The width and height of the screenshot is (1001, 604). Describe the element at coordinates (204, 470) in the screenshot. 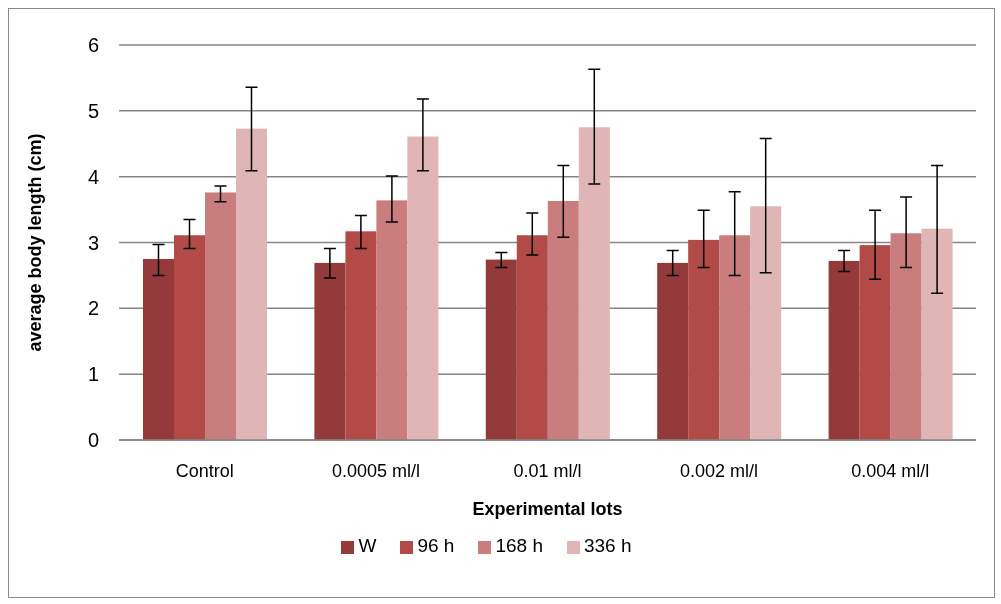

I see `x-tick-label: Control` at that location.